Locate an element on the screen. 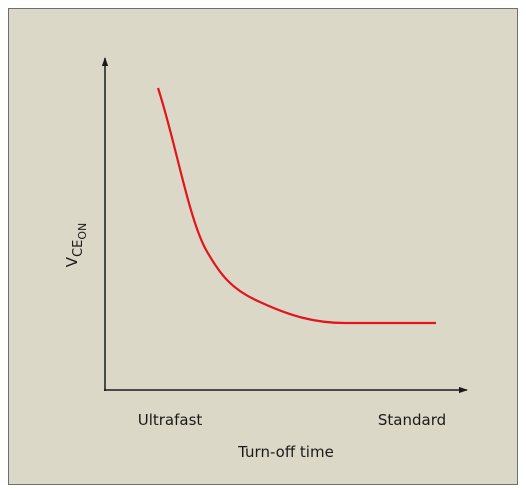 Image resolution: width=526 pixels, height=492 pixels. y-label-subsub: ON is located at coordinates (82, 231).